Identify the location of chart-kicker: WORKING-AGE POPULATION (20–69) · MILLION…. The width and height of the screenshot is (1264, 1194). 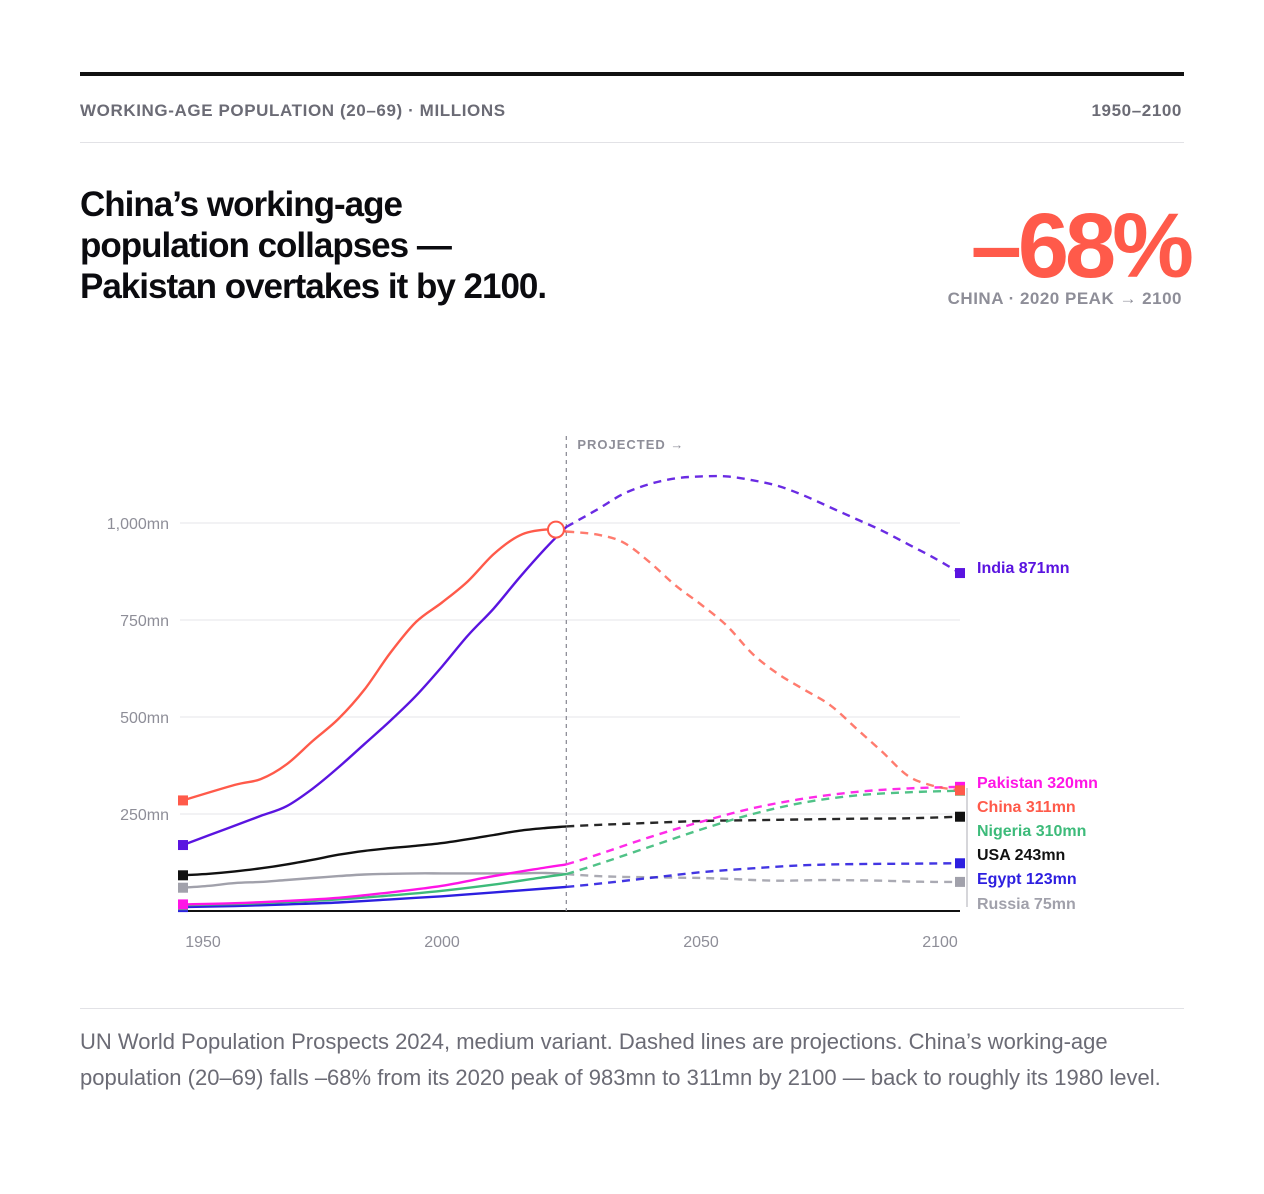
(293, 110).